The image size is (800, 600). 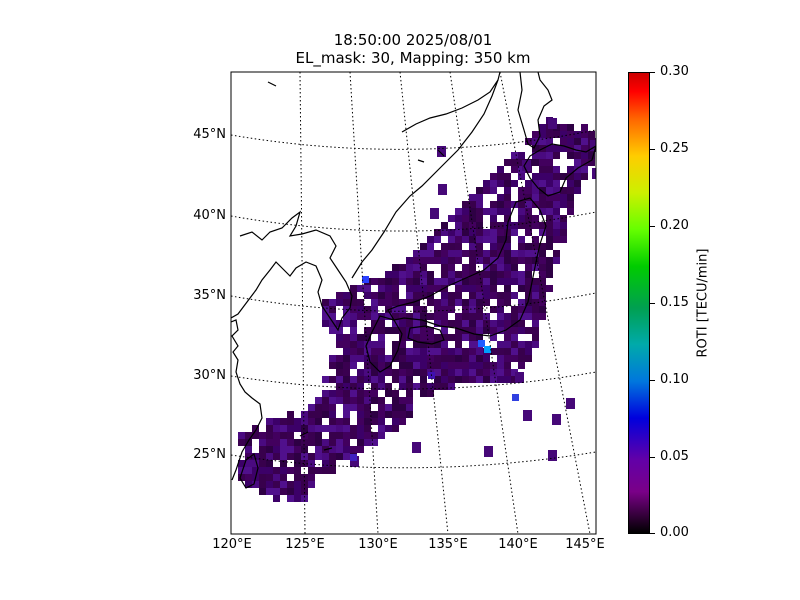 What do you see at coordinates (292, 271) in the screenshot?
I see `coastline-korea` at bounding box center [292, 271].